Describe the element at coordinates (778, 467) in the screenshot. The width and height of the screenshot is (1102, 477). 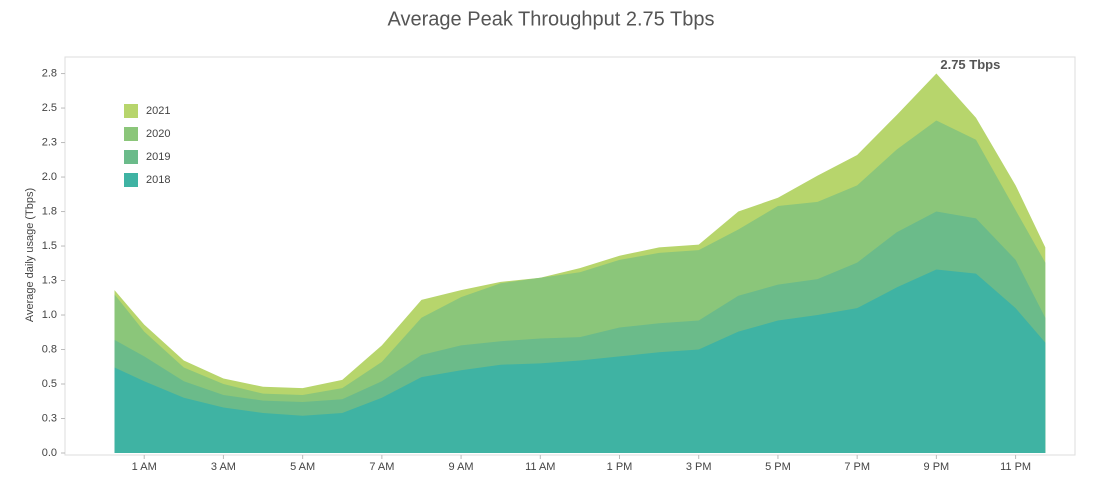
I see `x-tick-label: 5 PM` at that location.